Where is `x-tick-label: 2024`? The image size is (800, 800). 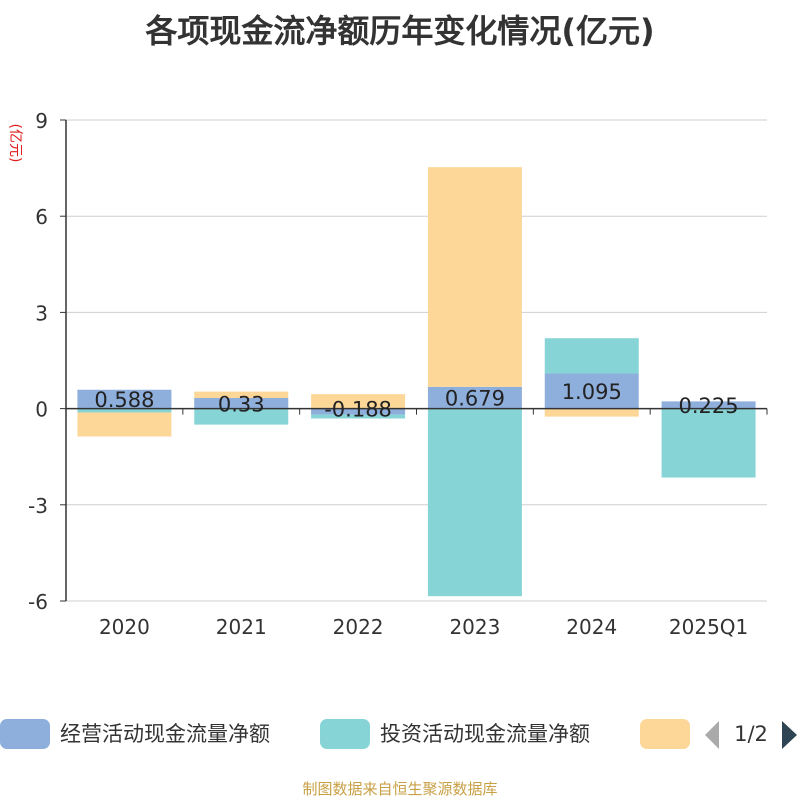
x-tick-label: 2024 is located at coordinates (591, 627).